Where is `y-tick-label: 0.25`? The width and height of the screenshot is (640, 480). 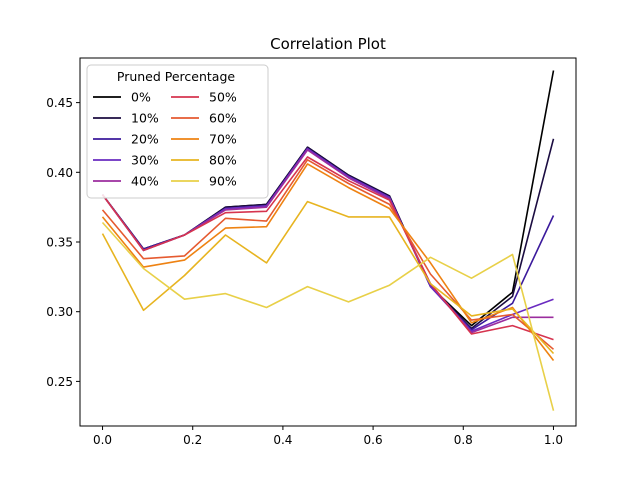
y-tick-label: 0.25 is located at coordinates (59, 382).